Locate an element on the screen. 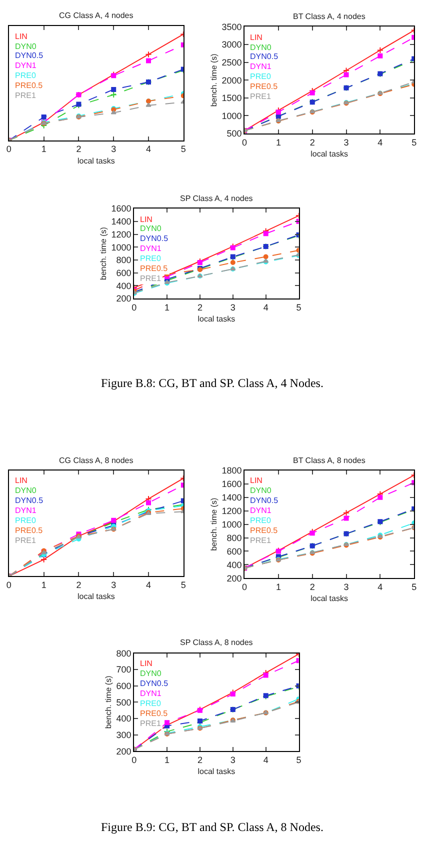 This screenshot has width=424, height=850. y-tick-label: 2500 is located at coordinates (232, 62).